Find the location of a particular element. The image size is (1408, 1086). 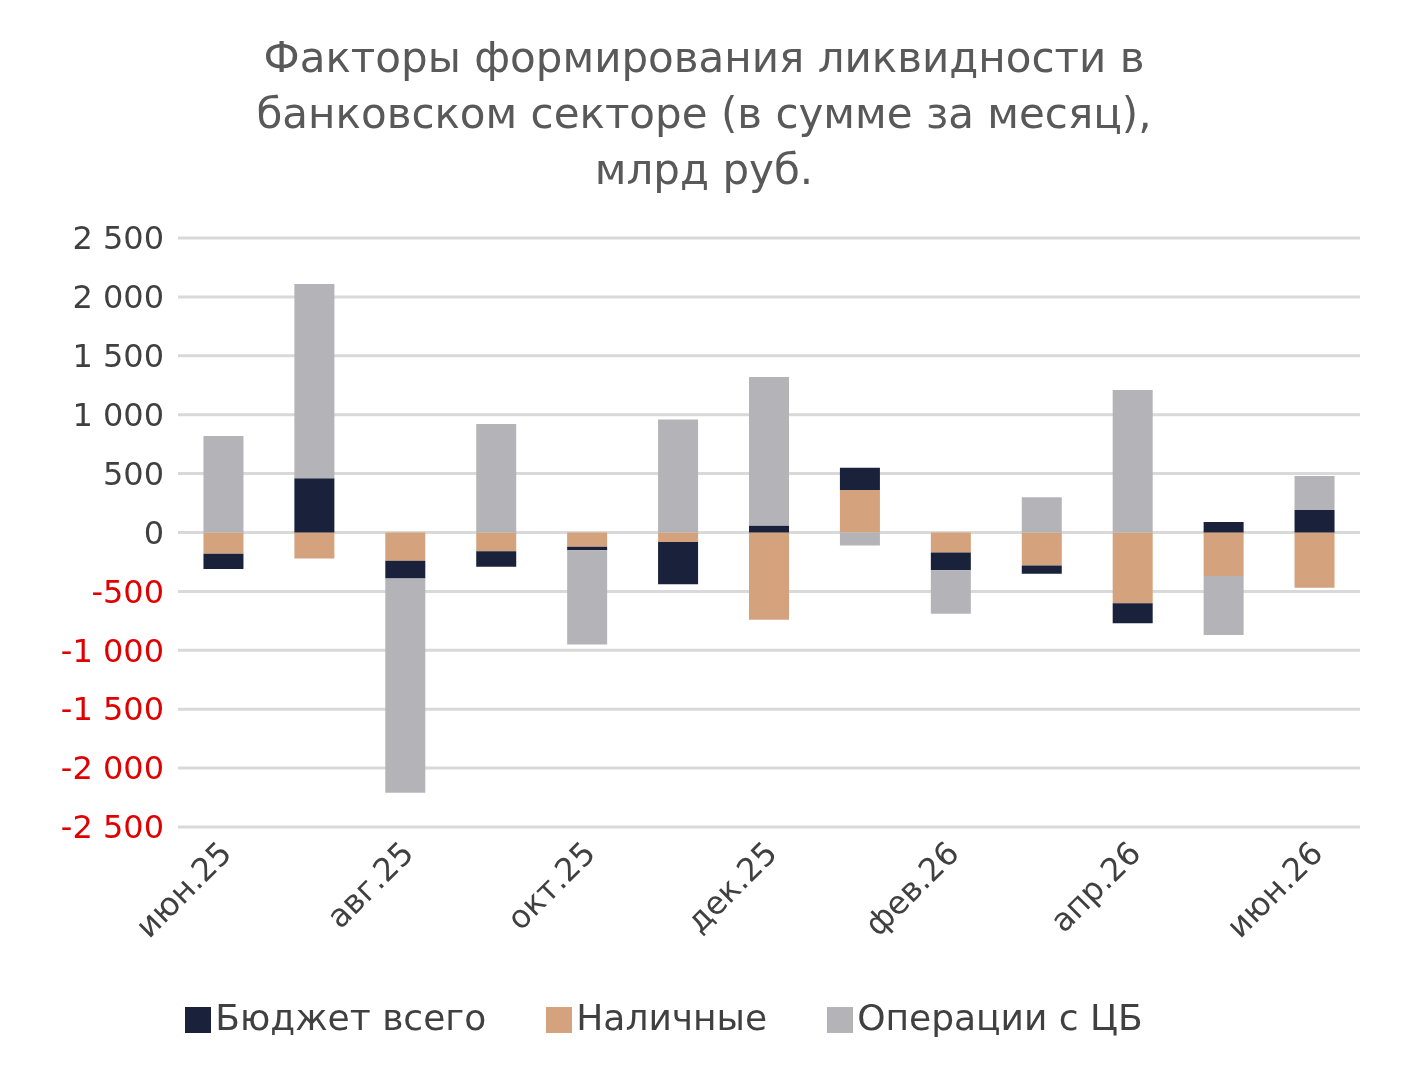

y-tick-label: 500 is located at coordinates (133, 473).